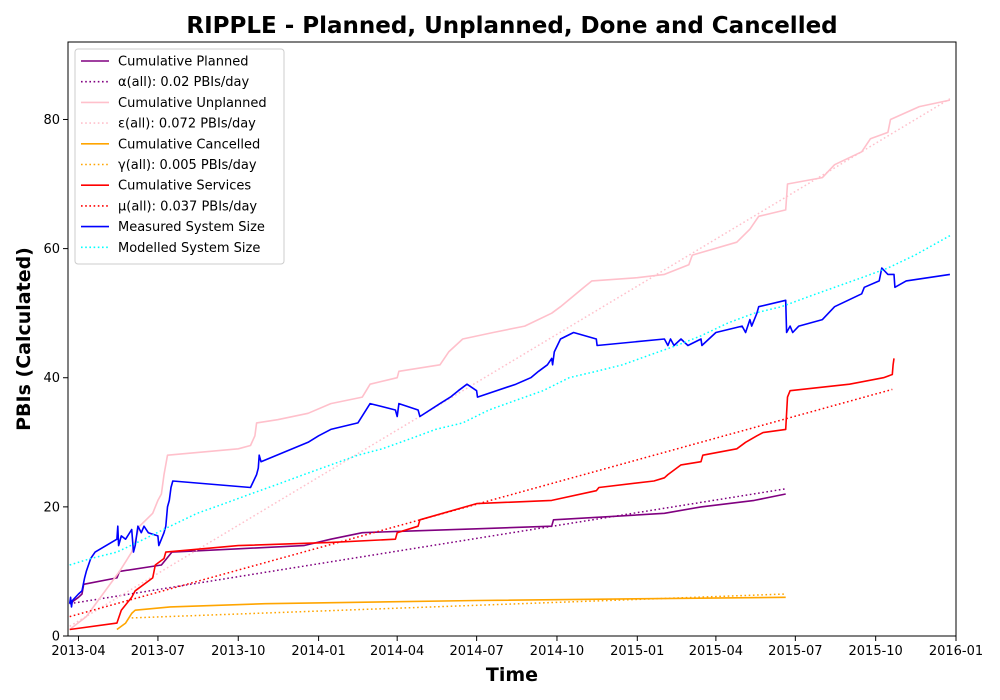 This screenshot has height=700, width=1000. Describe the element at coordinates (192, 103) in the screenshot. I see `legend-label-2: Cumulative Unplanned` at that location.